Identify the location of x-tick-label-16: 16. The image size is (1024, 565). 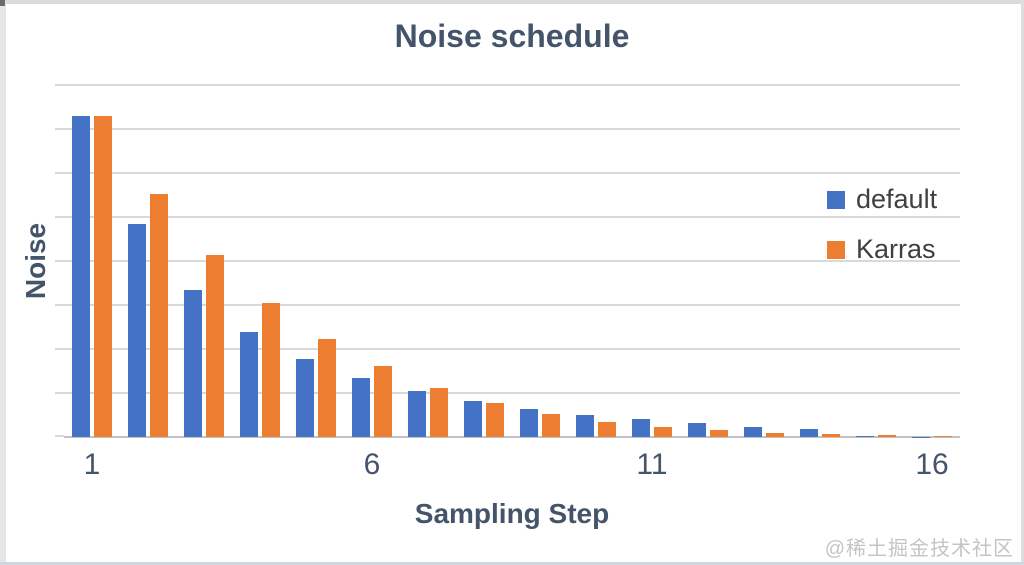
(932, 464).